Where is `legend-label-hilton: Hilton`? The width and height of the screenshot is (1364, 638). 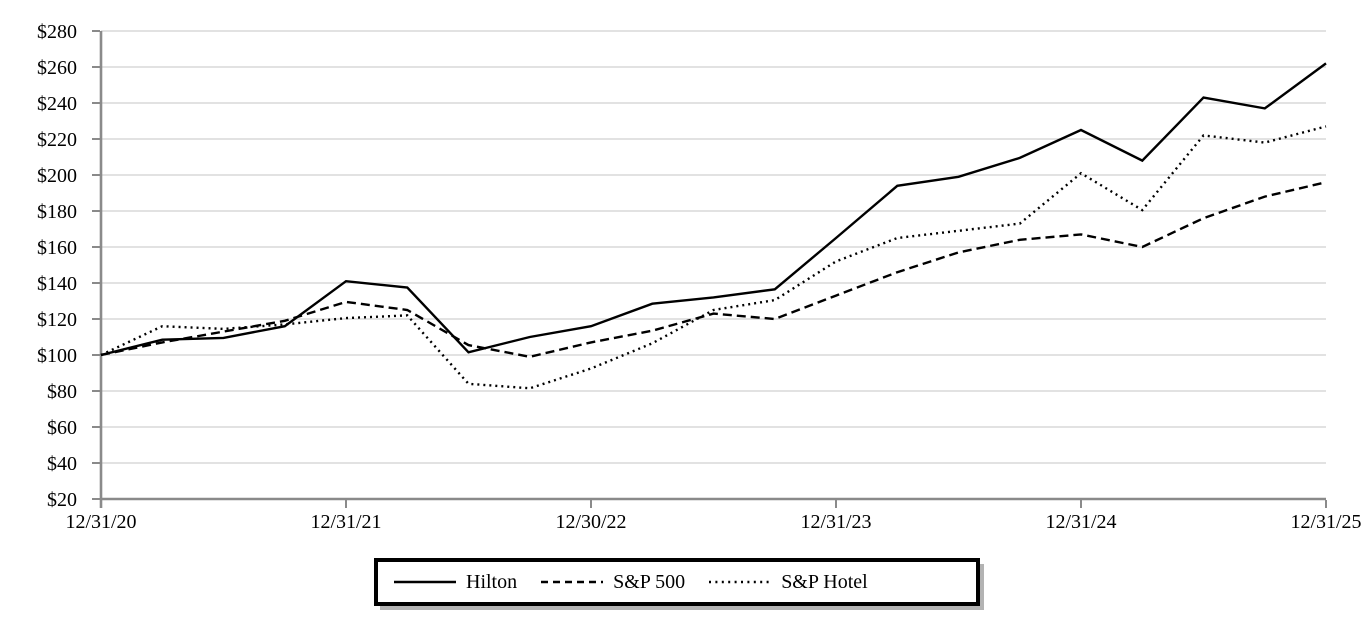 legend-label-hilton: Hilton is located at coordinates (492, 581).